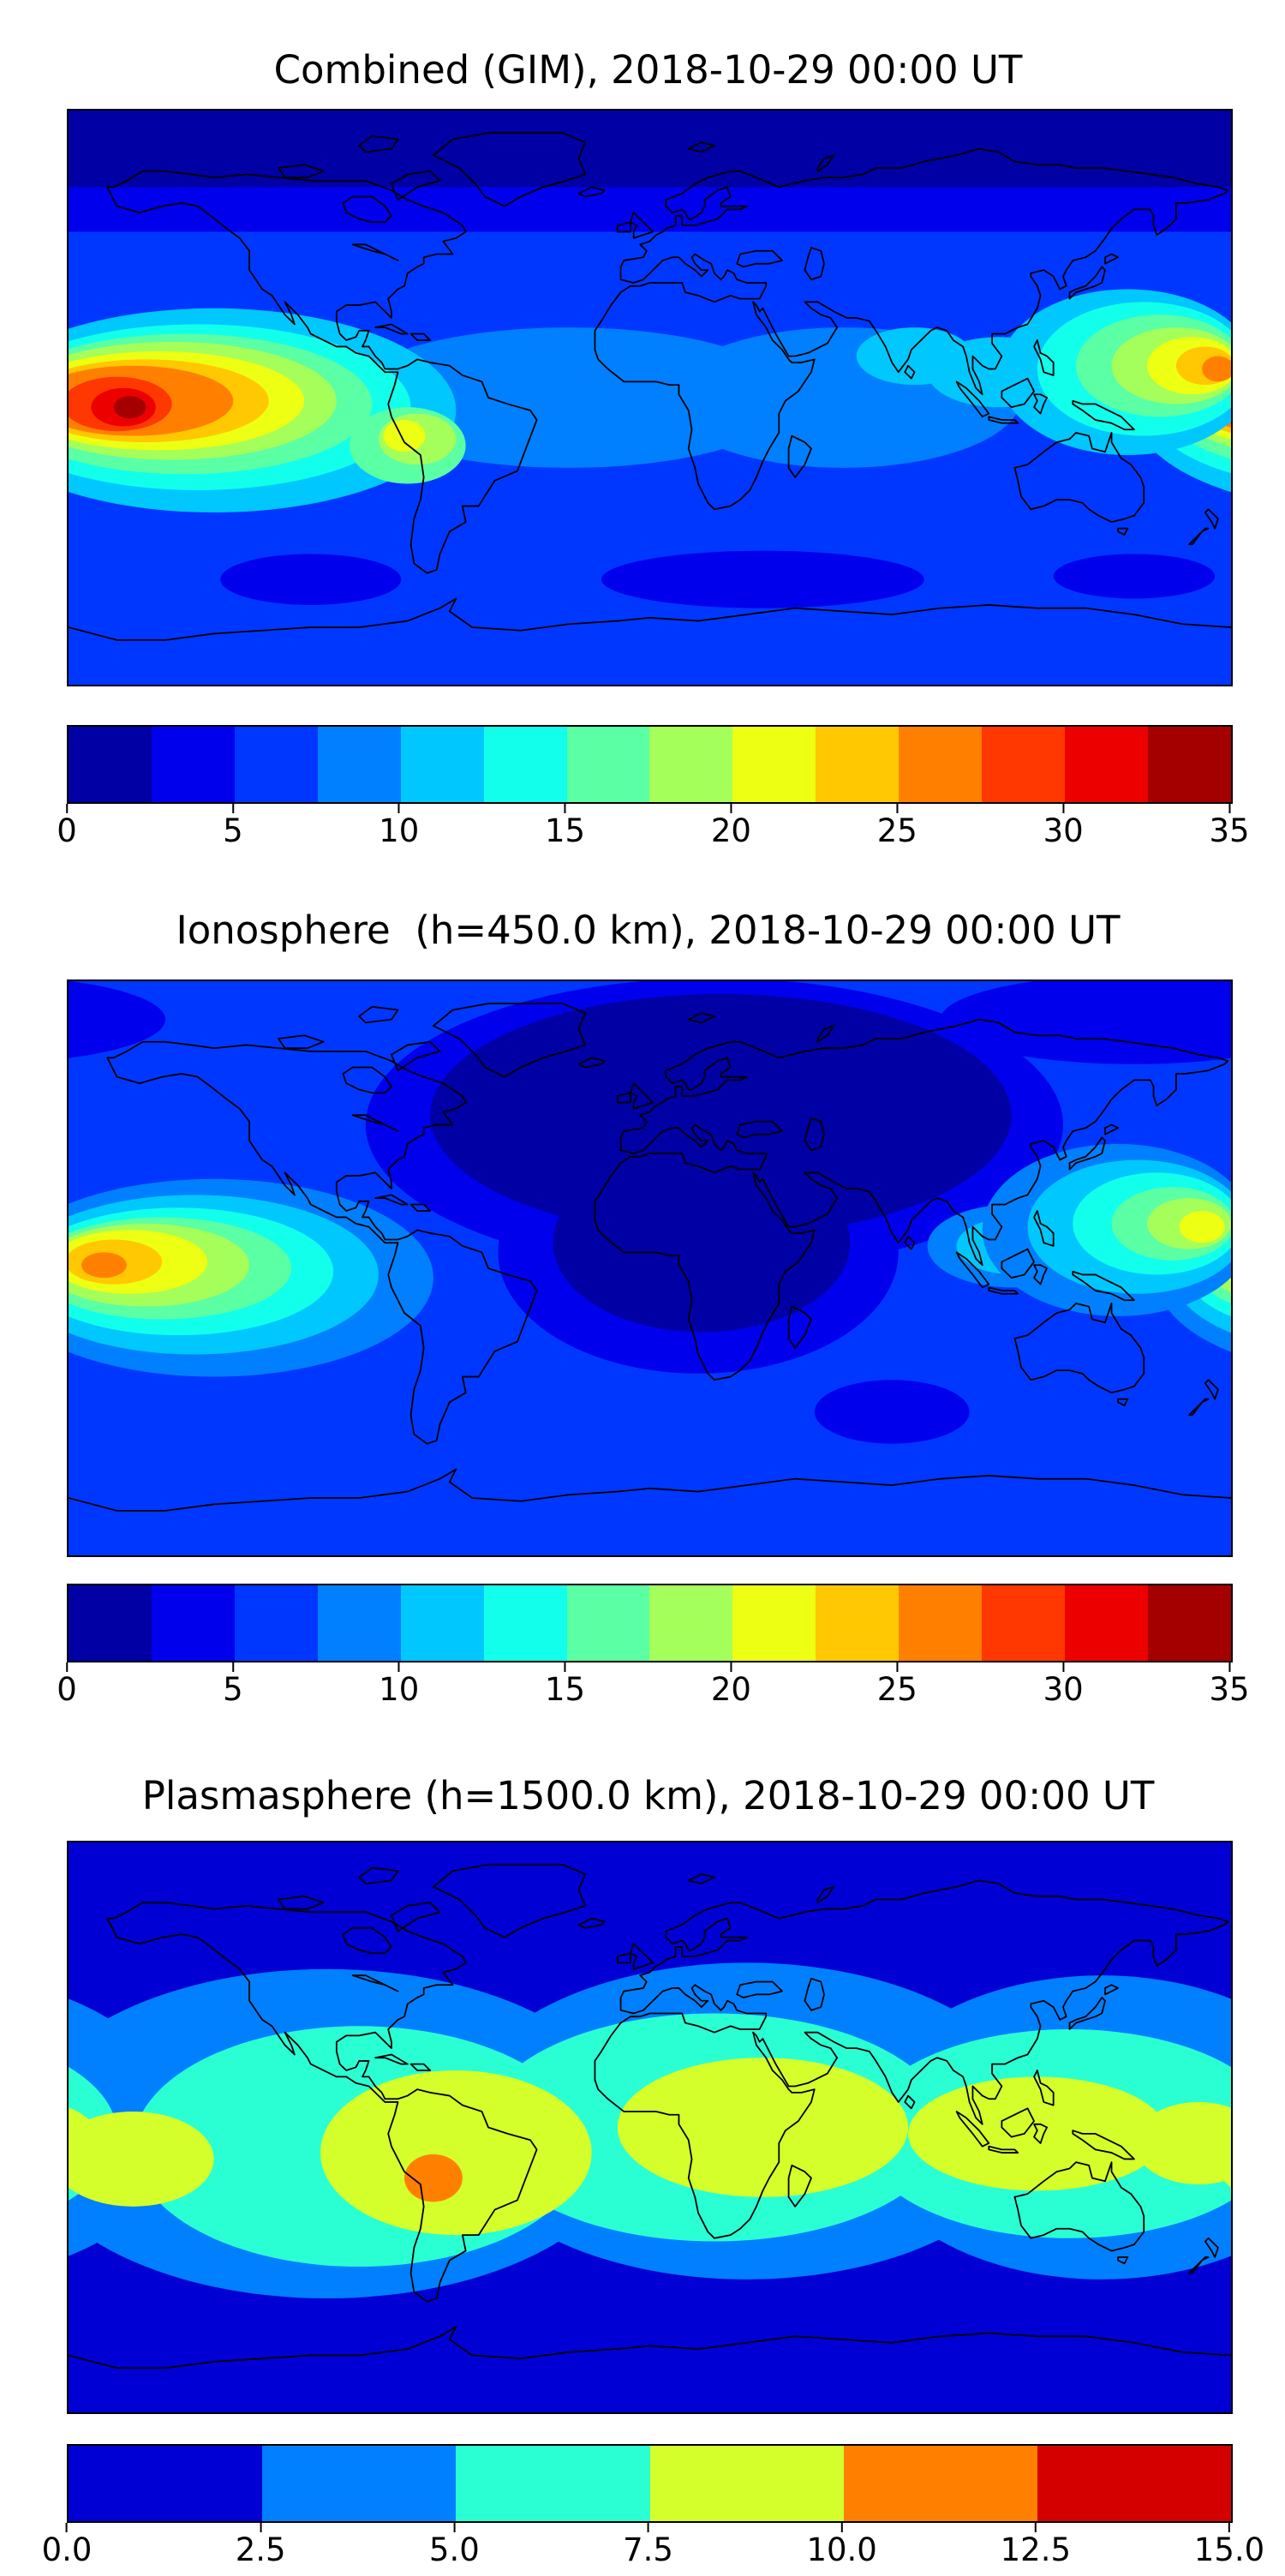  Describe the element at coordinates (1064, 830) in the screenshot. I see `tick-label: 30` at that location.